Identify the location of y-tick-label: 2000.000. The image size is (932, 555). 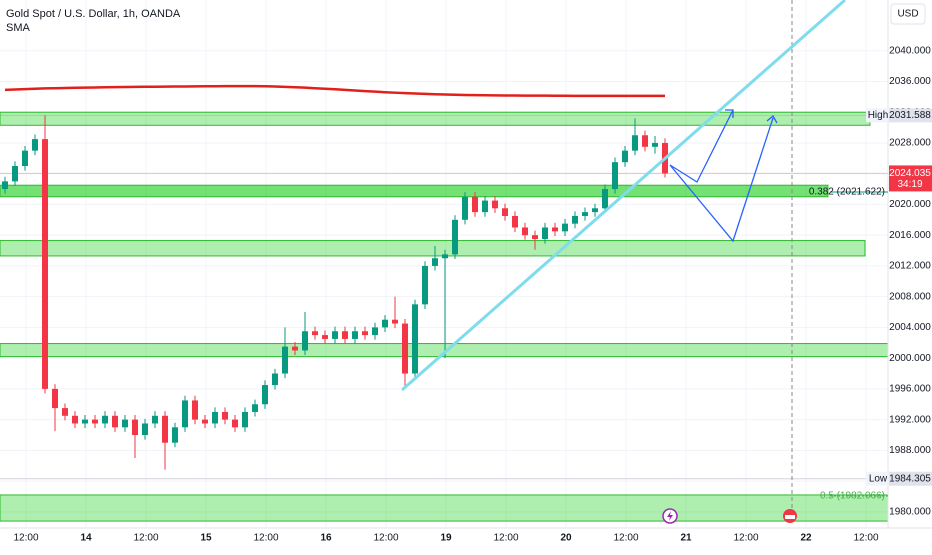
(910, 358).